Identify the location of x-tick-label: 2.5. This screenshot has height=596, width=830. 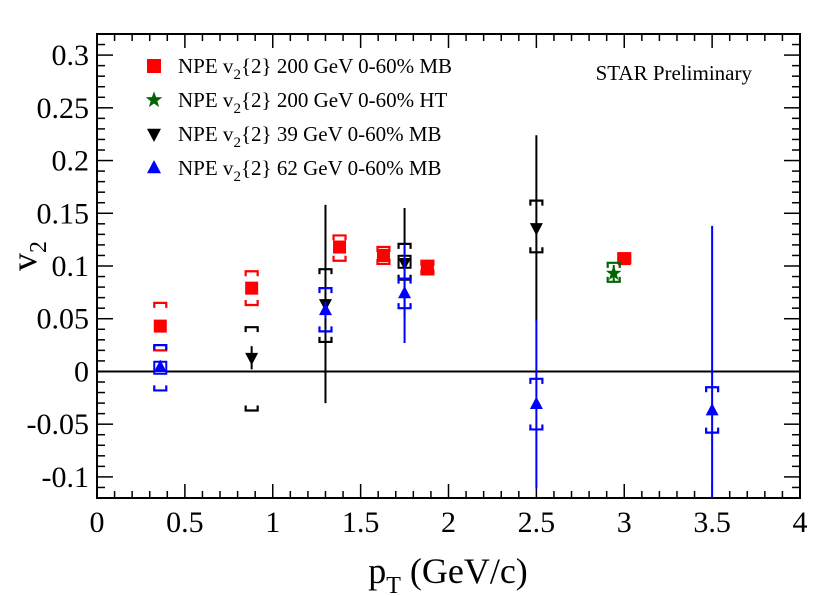
(537, 522).